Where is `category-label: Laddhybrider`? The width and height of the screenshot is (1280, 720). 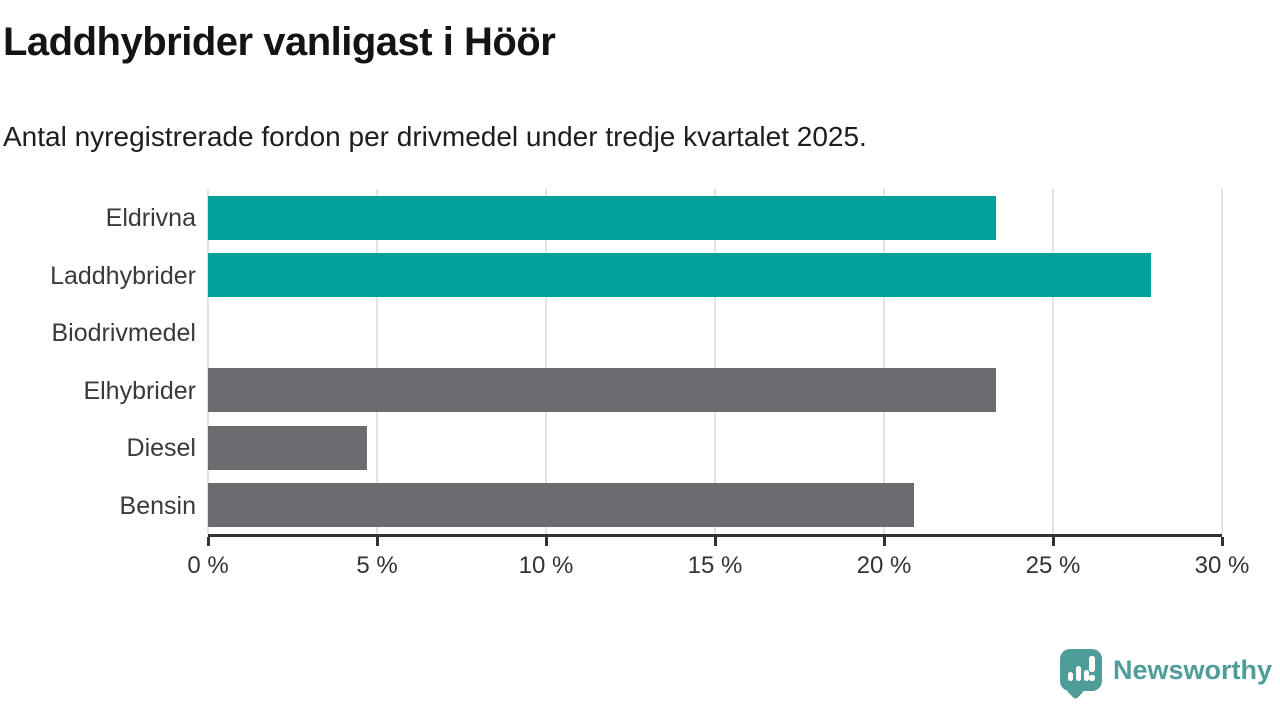
category-label: Laddhybrider is located at coordinates (123, 275).